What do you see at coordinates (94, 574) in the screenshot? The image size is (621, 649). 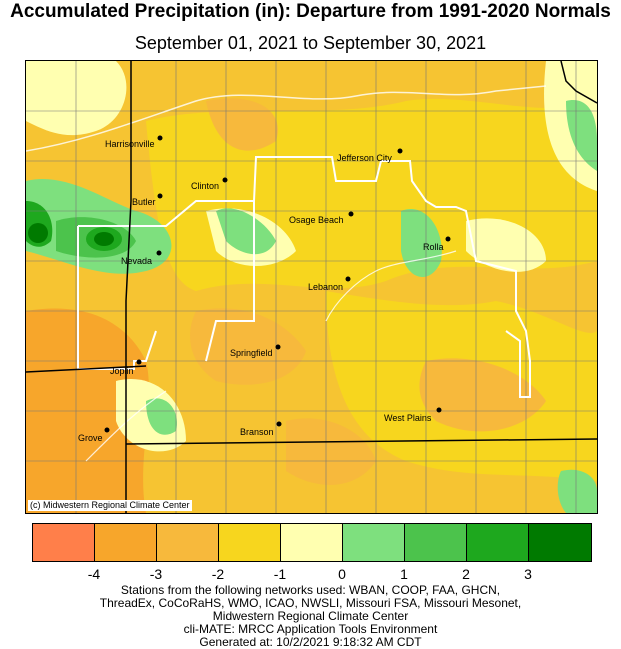 I see `legend-tick-label: -4` at bounding box center [94, 574].